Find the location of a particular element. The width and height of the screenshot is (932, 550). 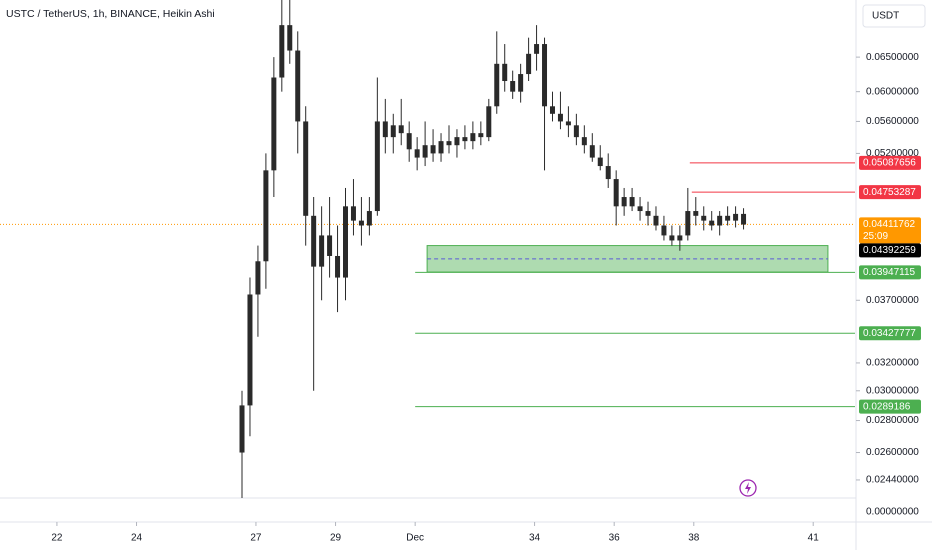

price-badge-label: 0.04753287 is located at coordinates (889, 192).